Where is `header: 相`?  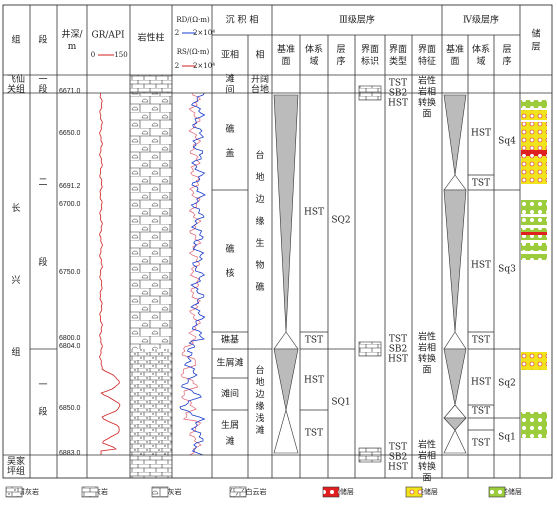
header: 相 is located at coordinates (259, 55).